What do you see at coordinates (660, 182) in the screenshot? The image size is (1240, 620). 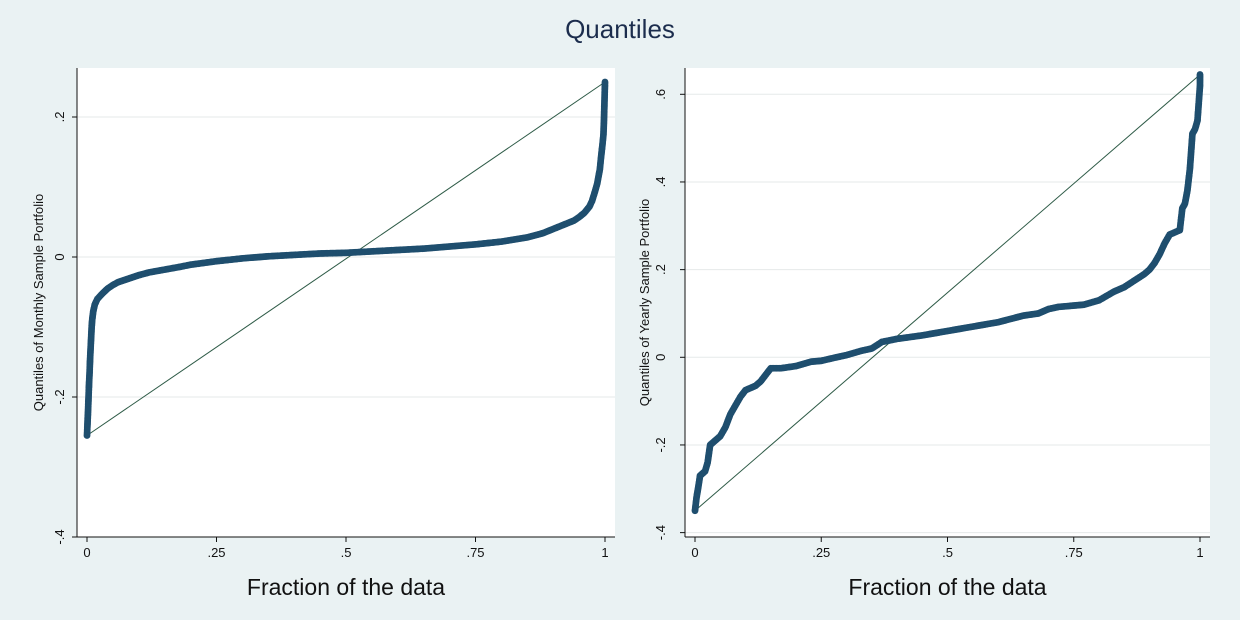 I see `y-tick-label: .4` at bounding box center [660, 182].